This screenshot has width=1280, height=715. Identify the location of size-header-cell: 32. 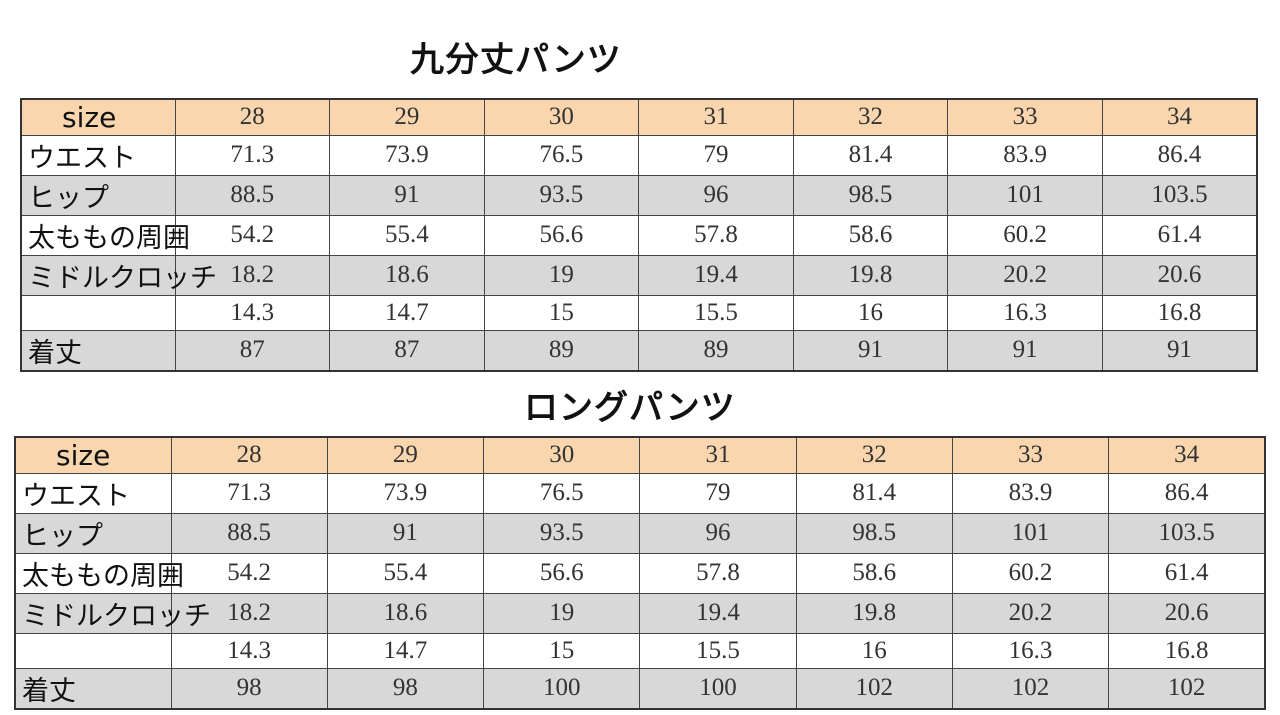
(870, 117).